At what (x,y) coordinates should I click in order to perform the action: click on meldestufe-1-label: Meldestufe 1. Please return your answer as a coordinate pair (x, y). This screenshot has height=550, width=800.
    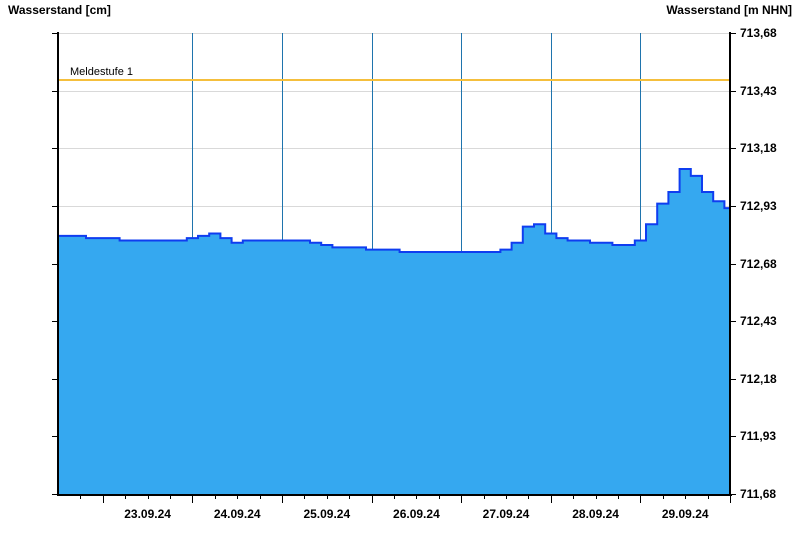
    Looking at the image, I should click on (101, 72).